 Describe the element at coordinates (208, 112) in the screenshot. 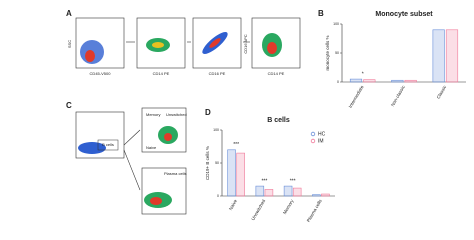

I see `panel-letter: D` at that location.